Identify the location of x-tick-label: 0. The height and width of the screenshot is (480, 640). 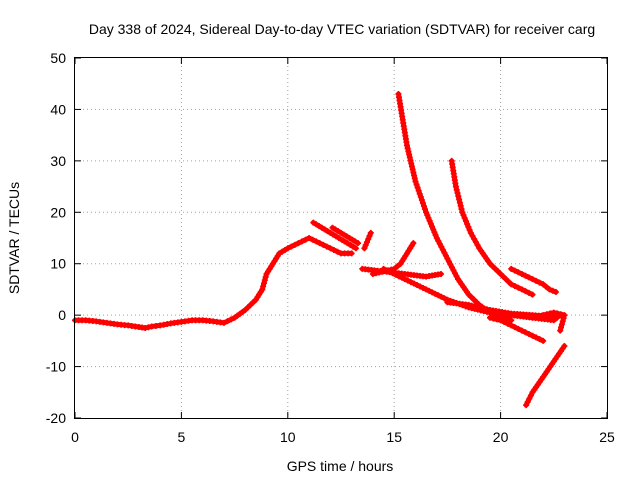
(75, 437).